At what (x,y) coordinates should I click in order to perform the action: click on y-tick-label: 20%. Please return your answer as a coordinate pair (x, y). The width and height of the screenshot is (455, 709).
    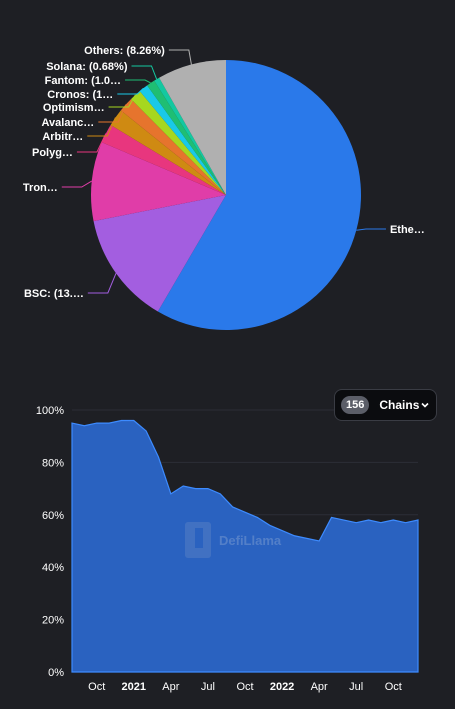
    Looking at the image, I should click on (53, 621).